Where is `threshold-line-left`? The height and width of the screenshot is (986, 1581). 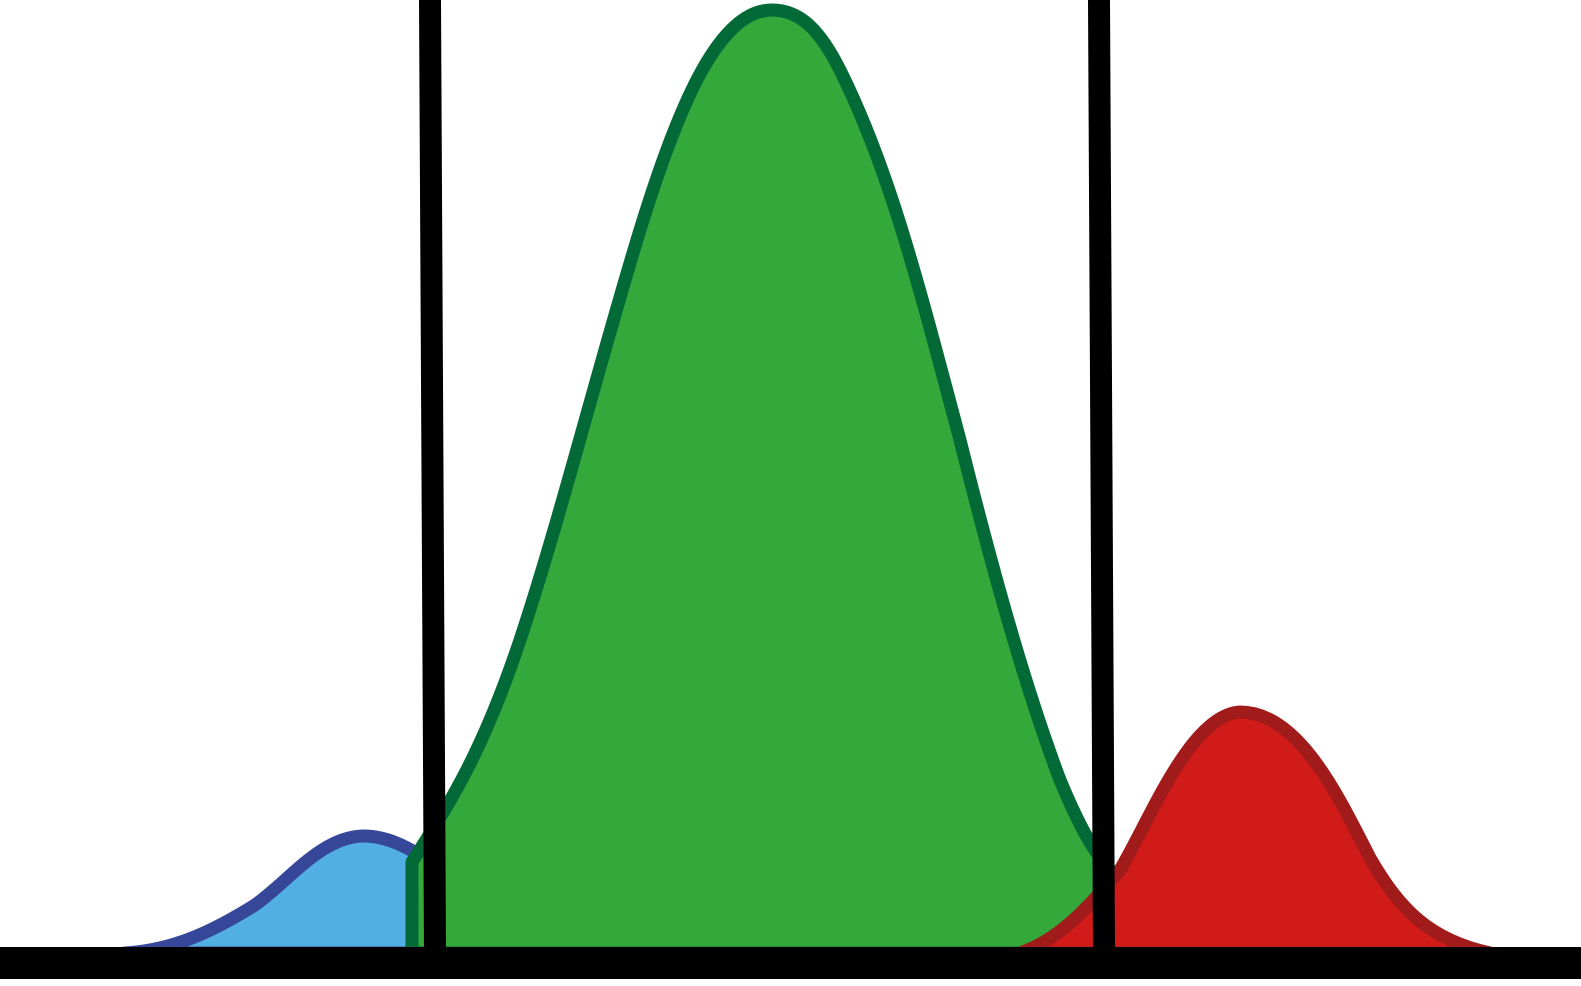 threshold-line-left is located at coordinates (432, 476).